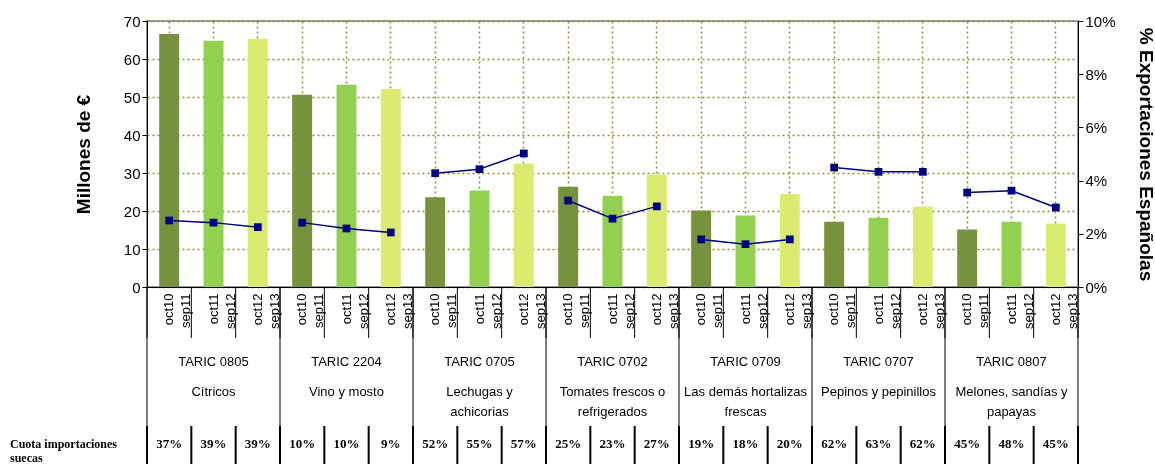 The width and height of the screenshot is (1155, 465). Describe the element at coordinates (789, 443) in the screenshot. I see `text: 20%` at that location.